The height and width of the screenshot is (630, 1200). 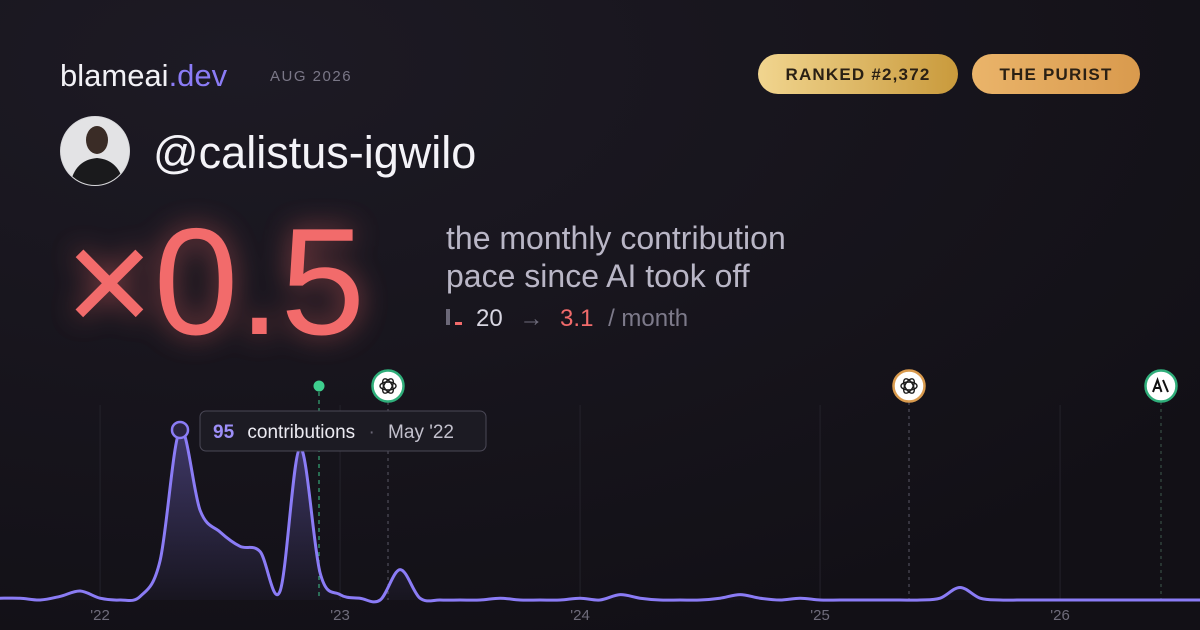 I want to click on anthropic-icon, so click(x=1161, y=386).